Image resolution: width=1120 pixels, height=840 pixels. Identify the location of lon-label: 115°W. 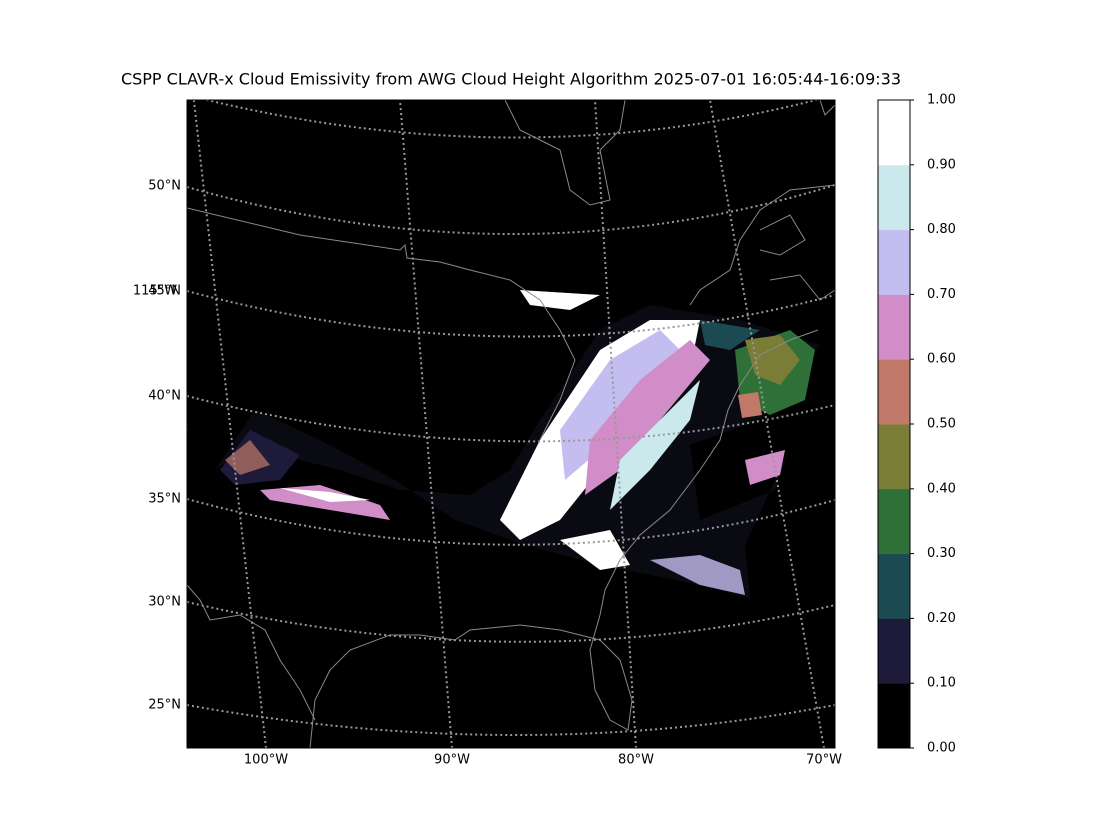
(155, 291).